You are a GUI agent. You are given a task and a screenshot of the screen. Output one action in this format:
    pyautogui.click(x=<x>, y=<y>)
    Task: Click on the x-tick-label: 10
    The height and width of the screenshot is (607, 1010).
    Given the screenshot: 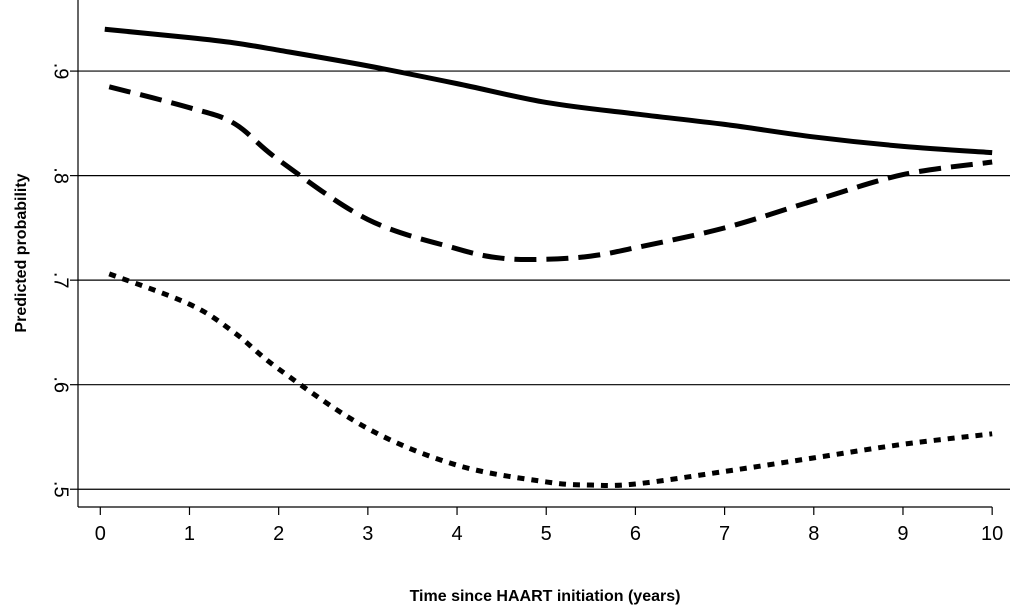 What is the action you would take?
    pyautogui.click(x=992, y=534)
    